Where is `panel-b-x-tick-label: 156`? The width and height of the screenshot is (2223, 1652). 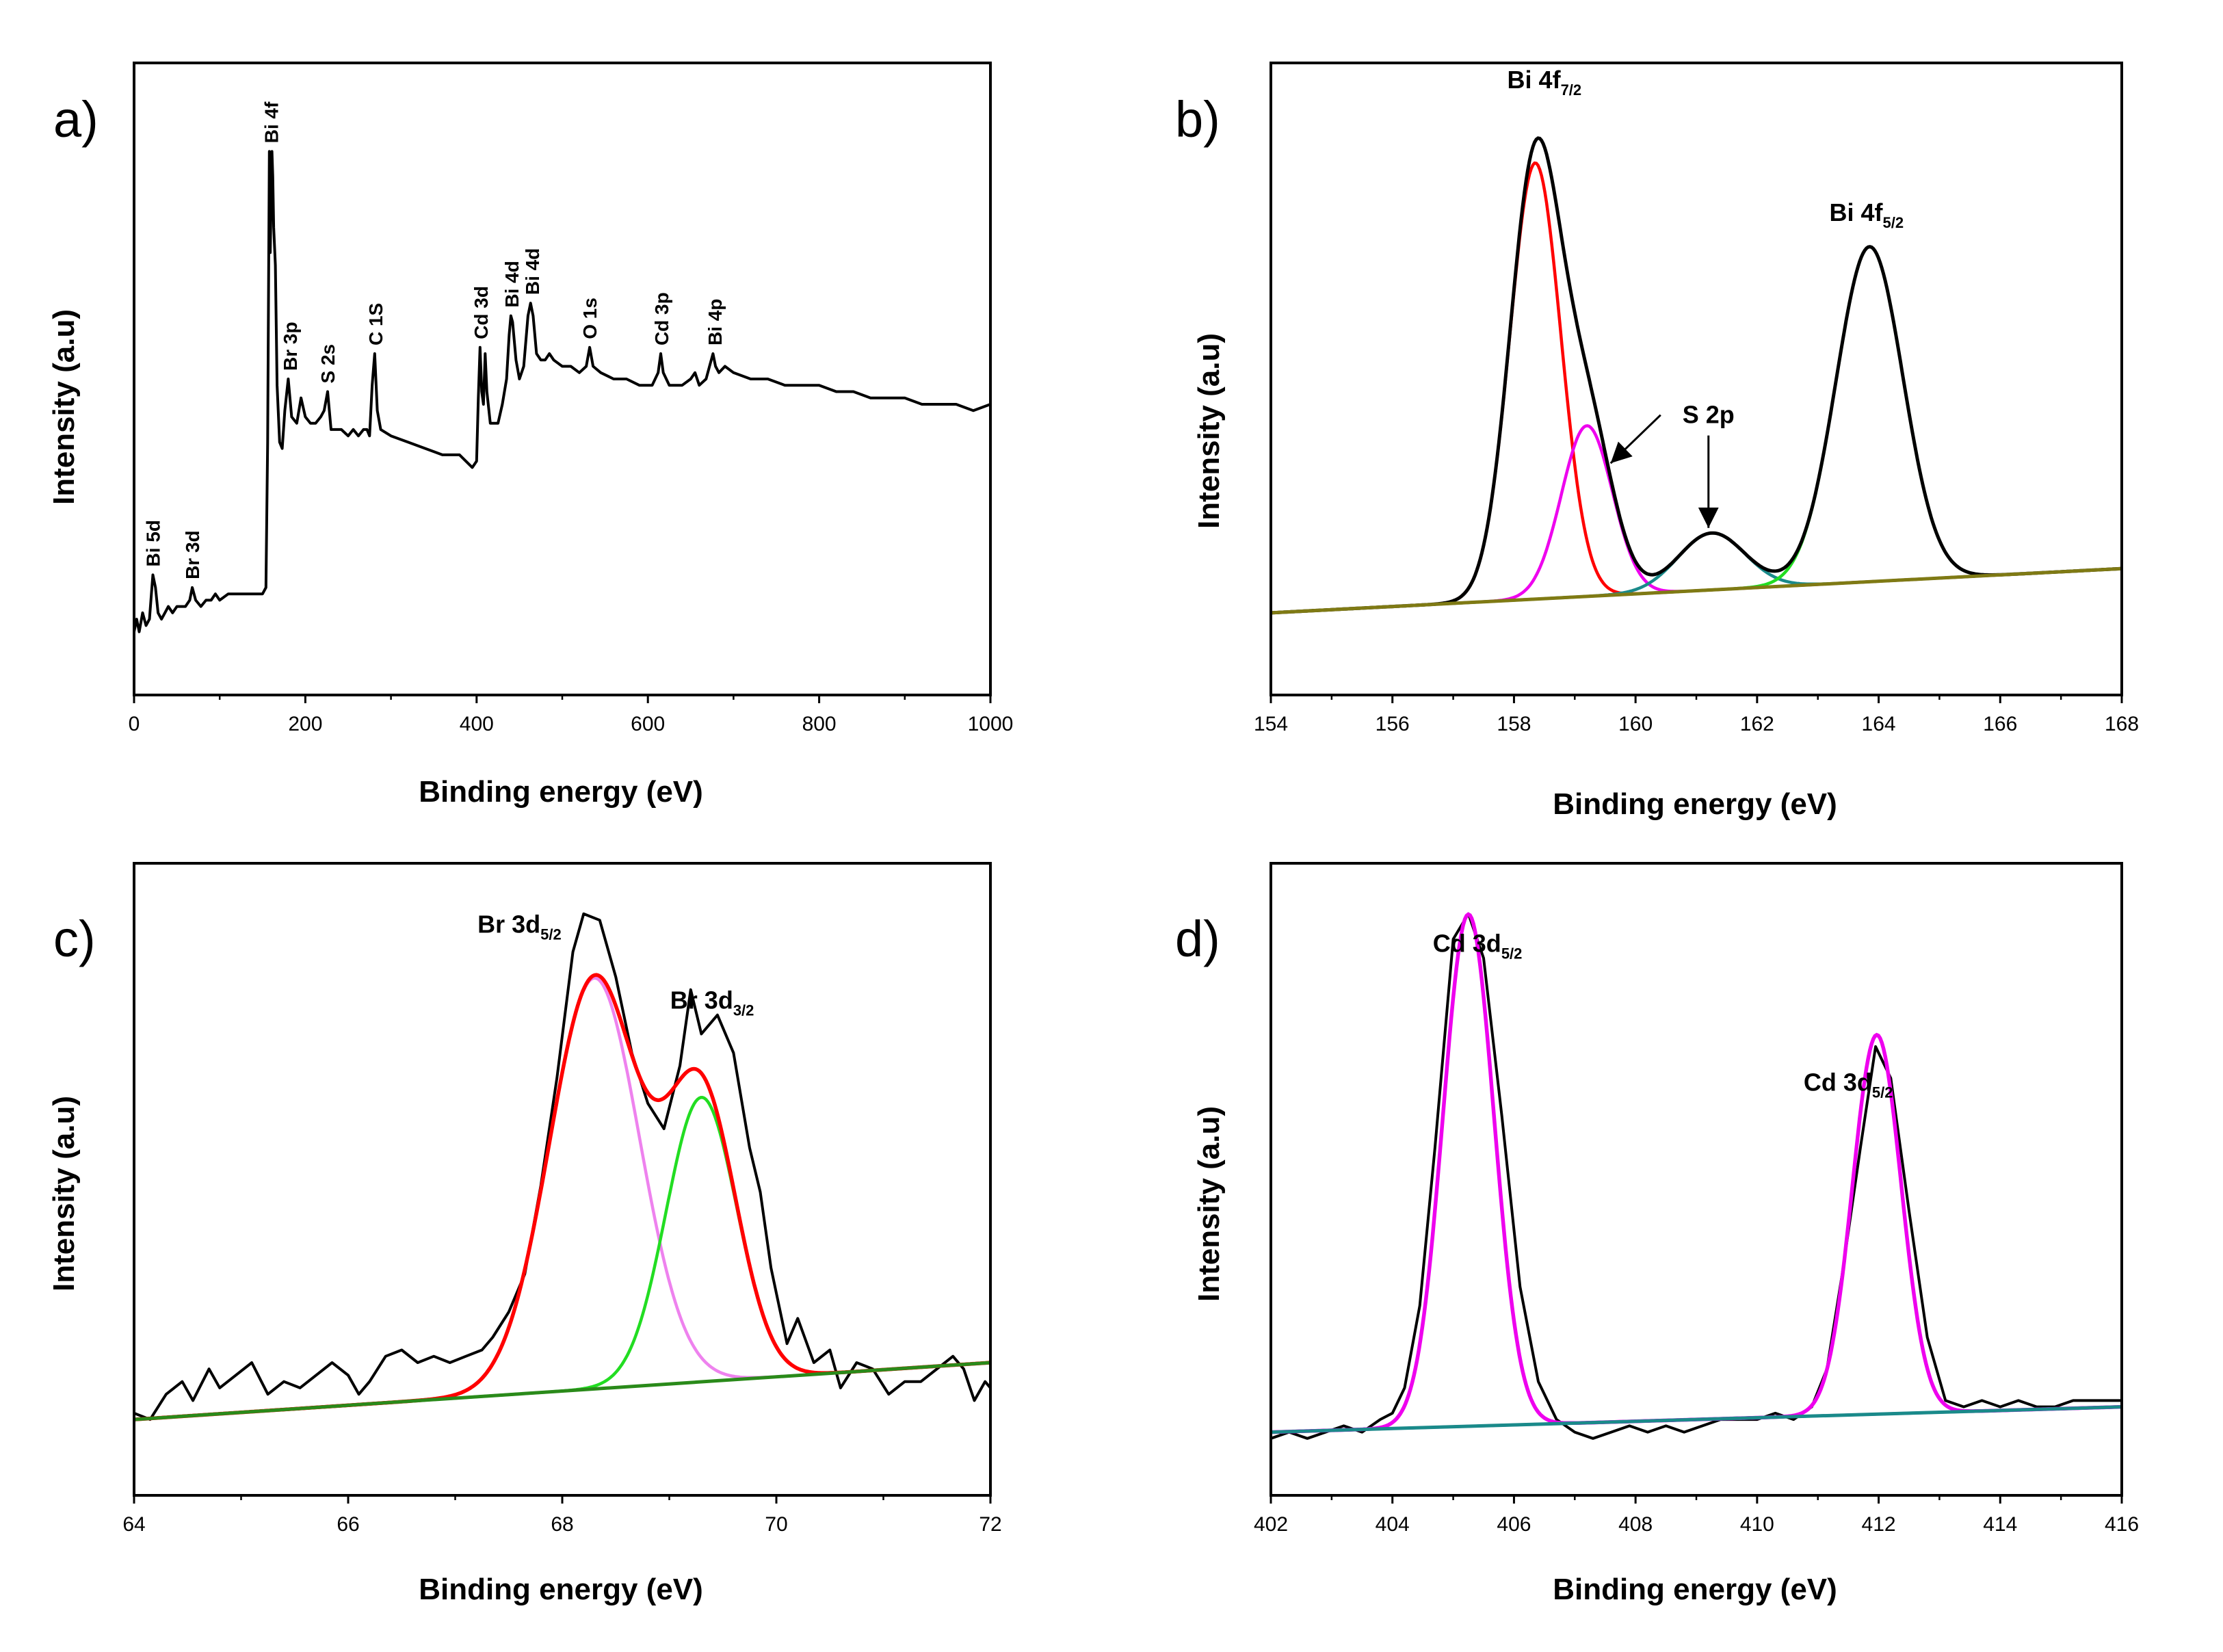
panel-b-x-tick-label: 156 is located at coordinates (1393, 724).